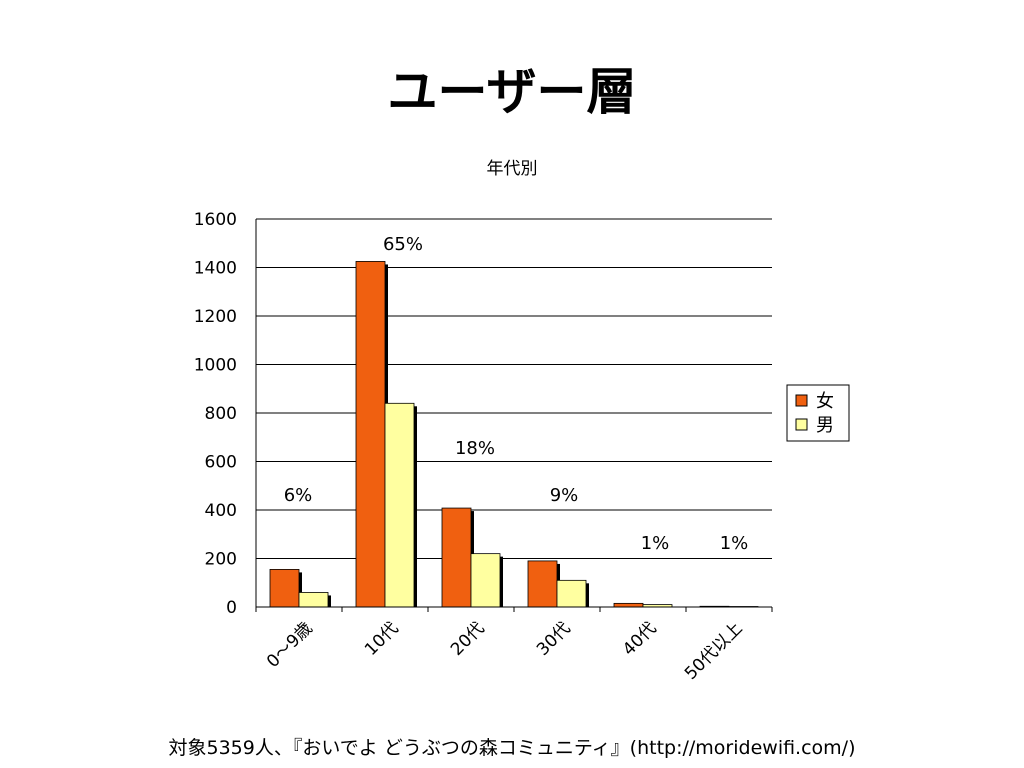 The width and height of the screenshot is (1024, 768). I want to click on chart-title: 年代別, so click(512, 169).